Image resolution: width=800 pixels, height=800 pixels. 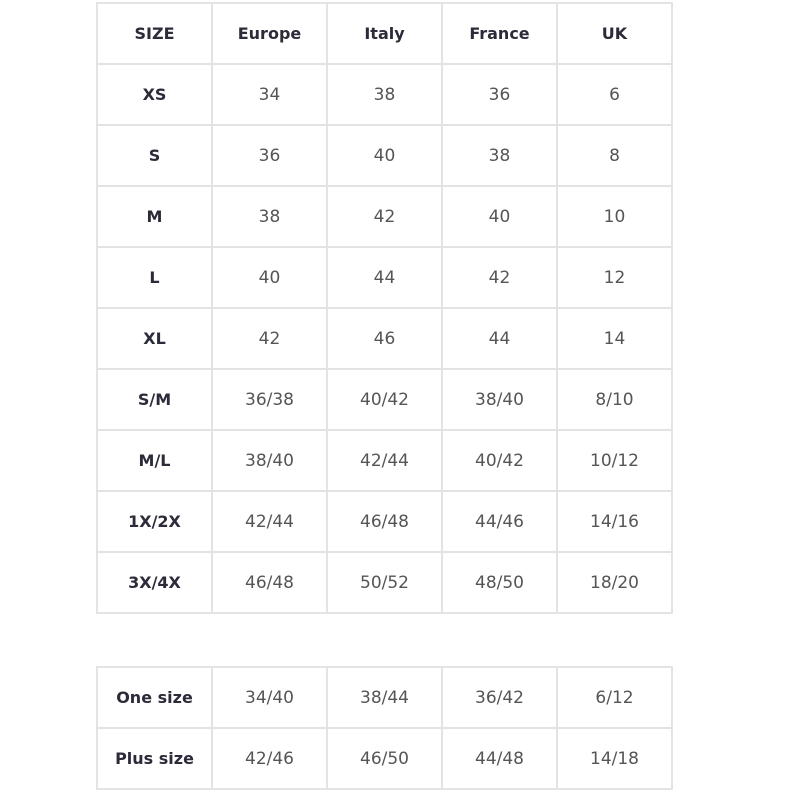 What do you see at coordinates (154, 94) in the screenshot?
I see `size-label-cell: XS` at bounding box center [154, 94].